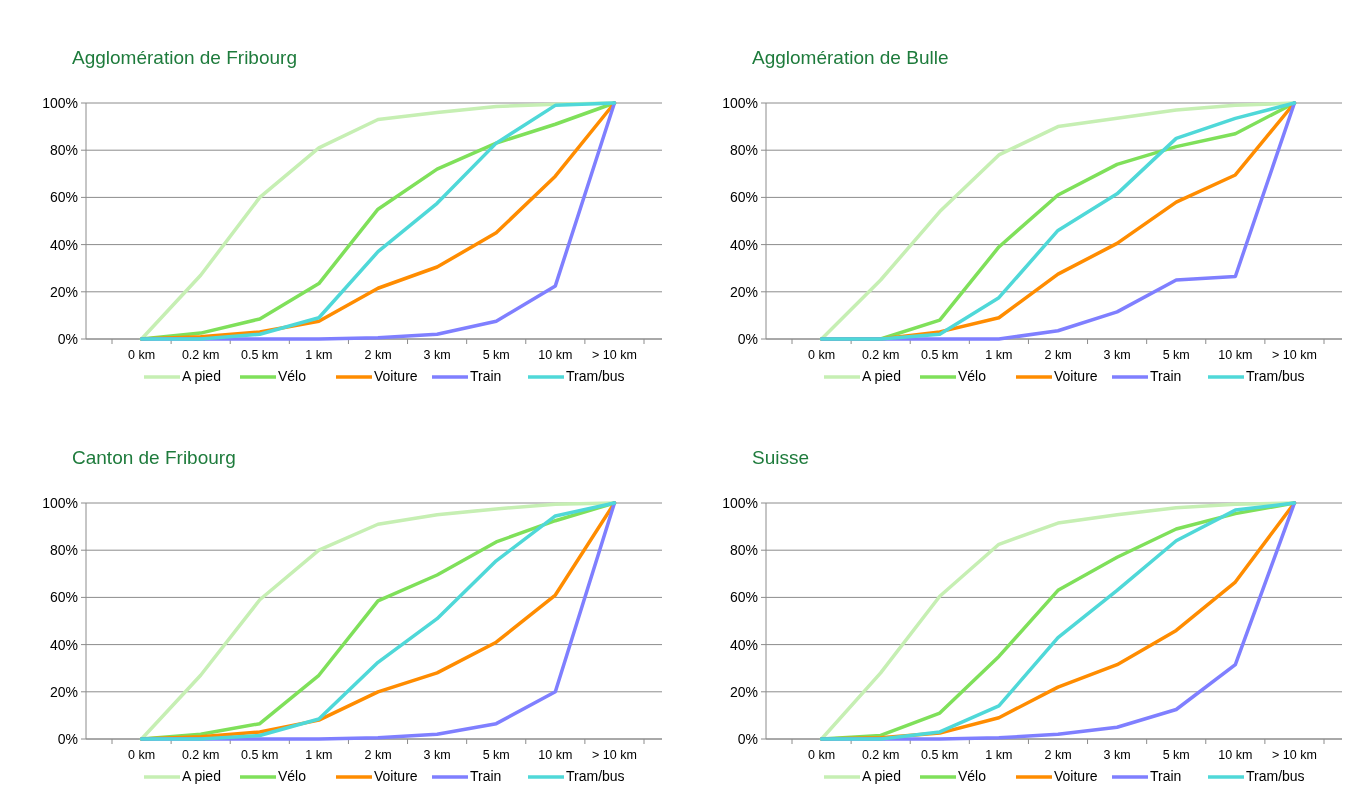 The image size is (1360, 808). What do you see at coordinates (850, 57) in the screenshot?
I see `chart-title: Agglomération de Bulle` at bounding box center [850, 57].